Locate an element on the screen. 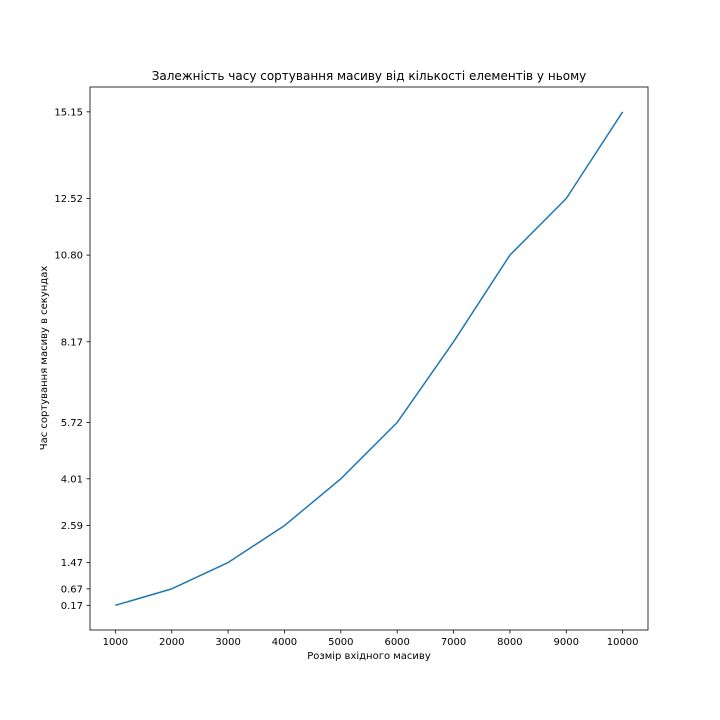 The height and width of the screenshot is (720, 720). x-tick-label: 5000 is located at coordinates (340, 642).